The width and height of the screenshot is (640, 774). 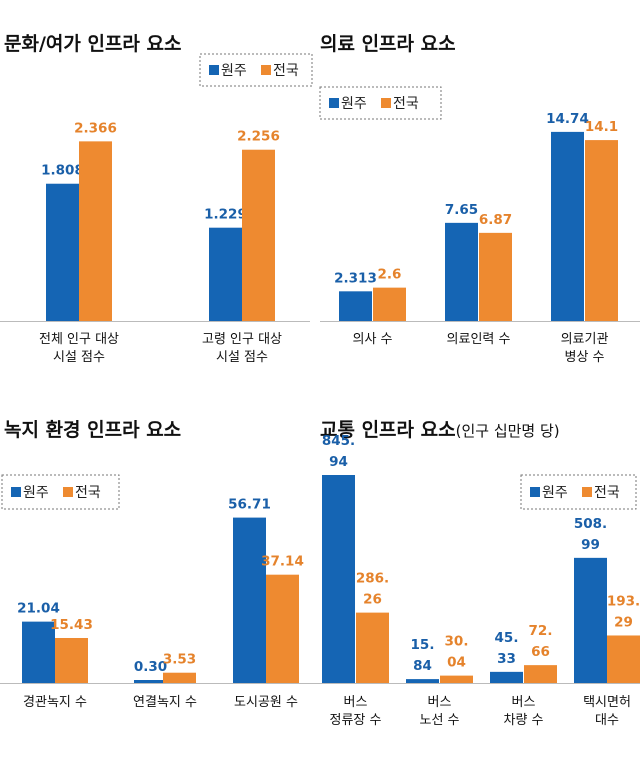 I want to click on category-label: 경관녹지 수, so click(x=55, y=702).